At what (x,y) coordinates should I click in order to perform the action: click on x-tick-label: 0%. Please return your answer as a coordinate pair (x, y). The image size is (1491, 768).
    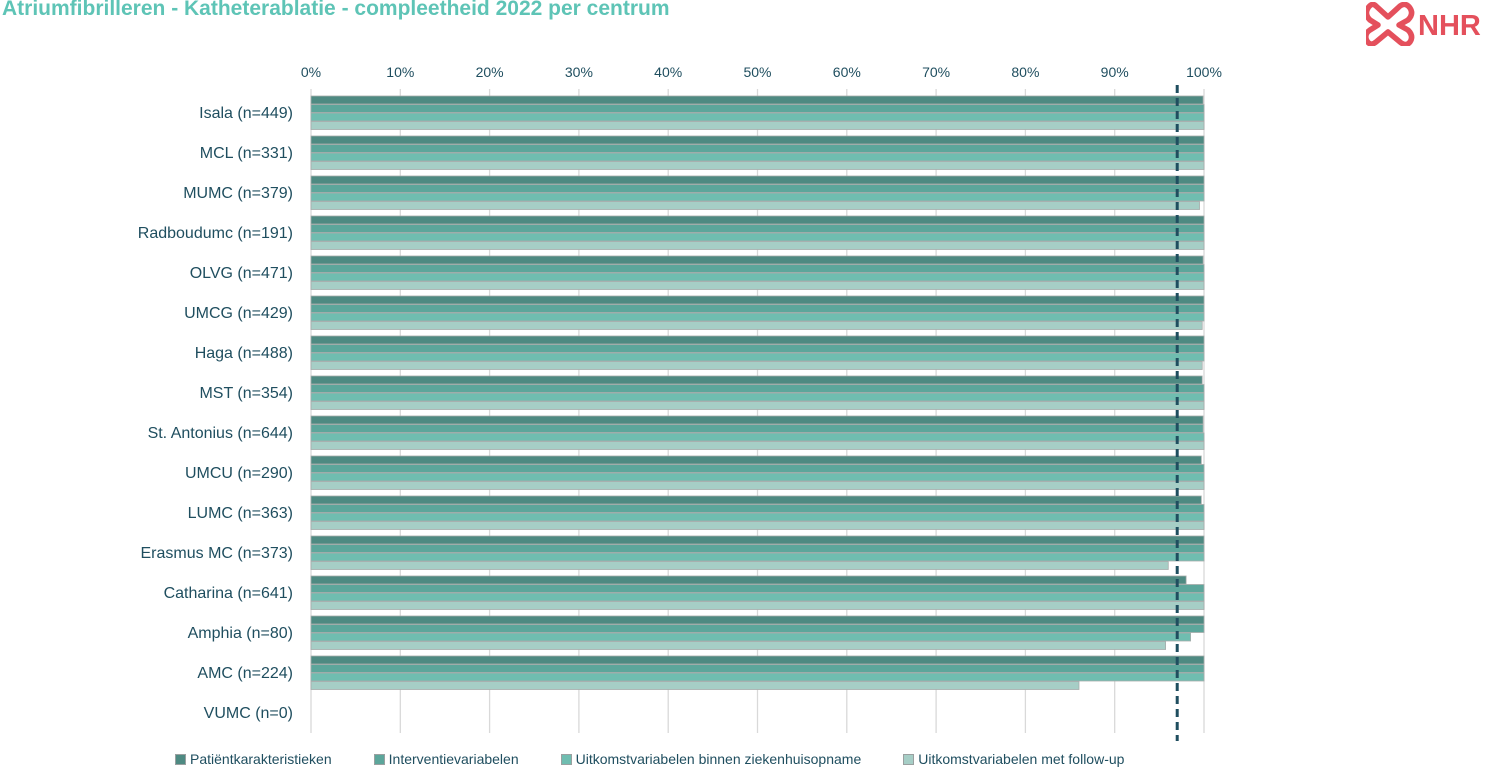
    Looking at the image, I should click on (311, 72).